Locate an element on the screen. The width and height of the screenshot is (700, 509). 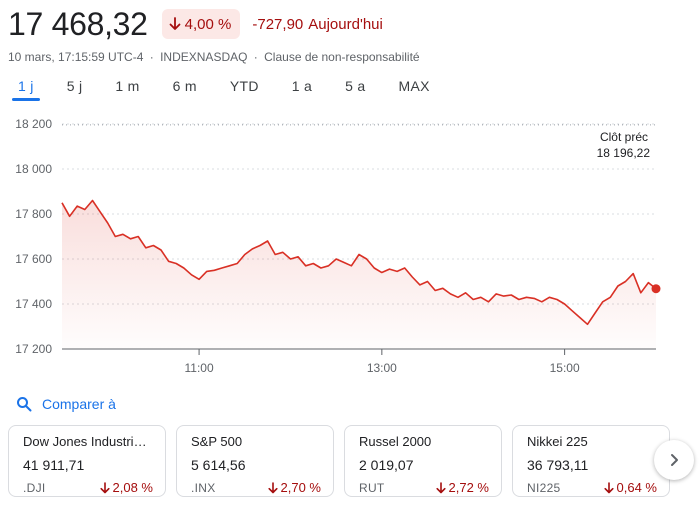
y-axis-labels: 18 200 18 000 17 800 17 600 17 400 17 200 is located at coordinates (33, 236).